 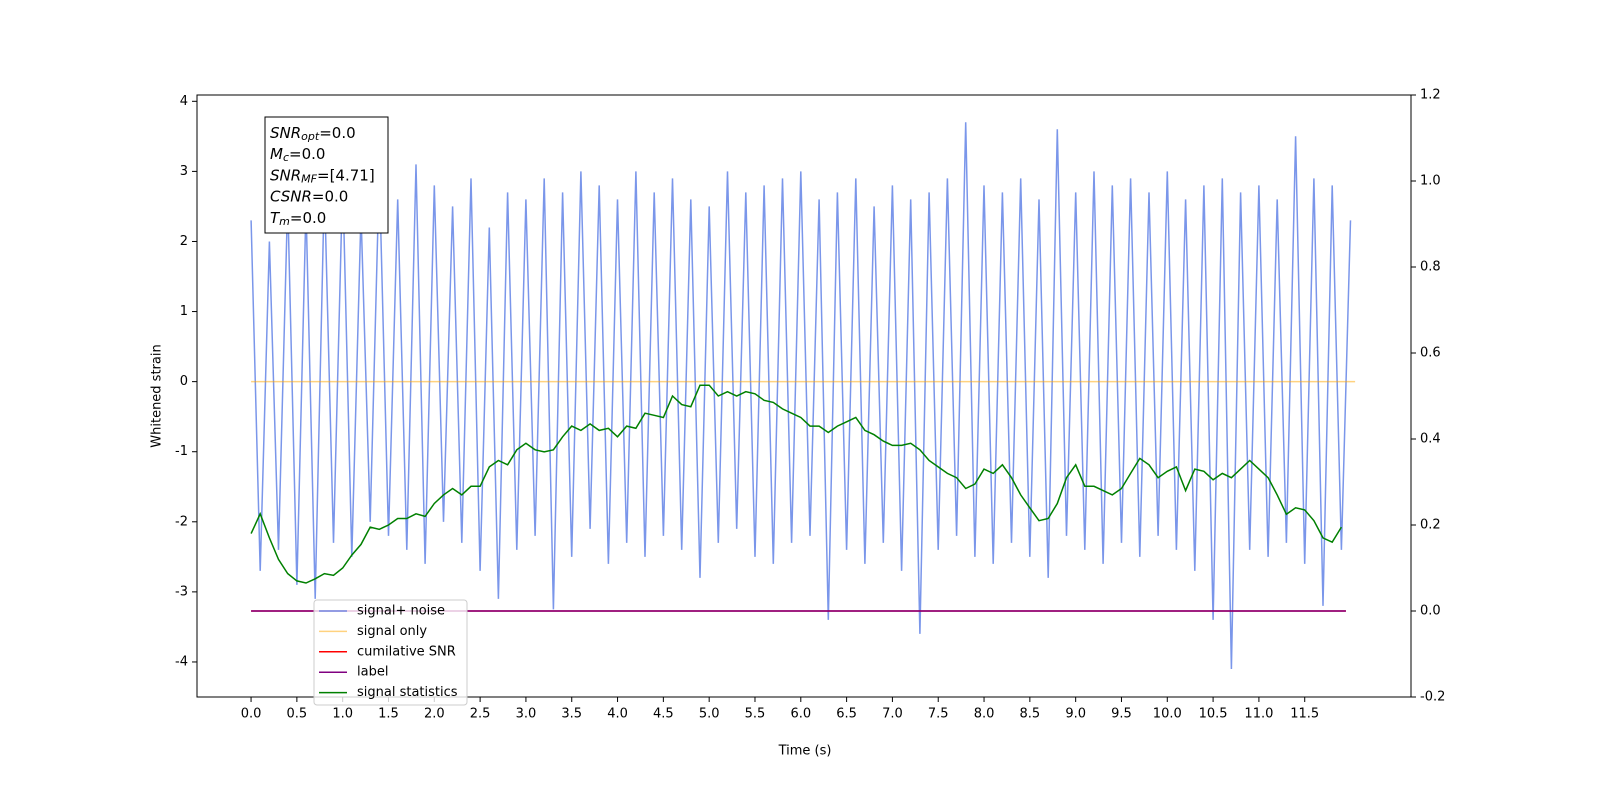 What do you see at coordinates (1432, 697) in the screenshot?
I see `y2-tick-label: -0.2` at bounding box center [1432, 697].